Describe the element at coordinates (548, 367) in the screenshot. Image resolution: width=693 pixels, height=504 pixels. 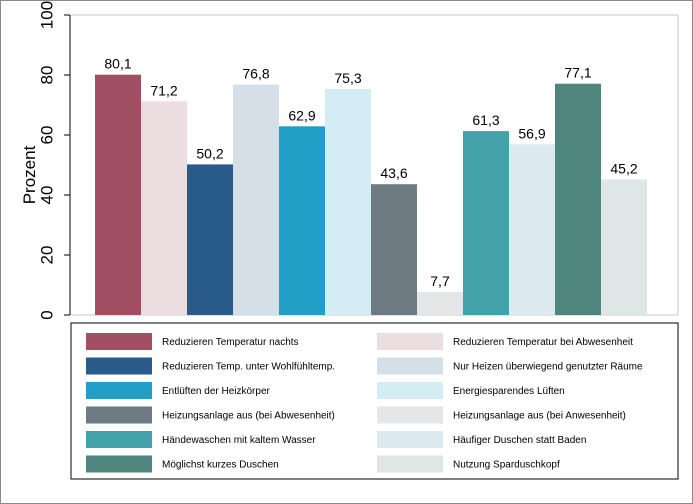
I see `legend-label: Nur Heizen überwiegend genutzter Räume` at that location.